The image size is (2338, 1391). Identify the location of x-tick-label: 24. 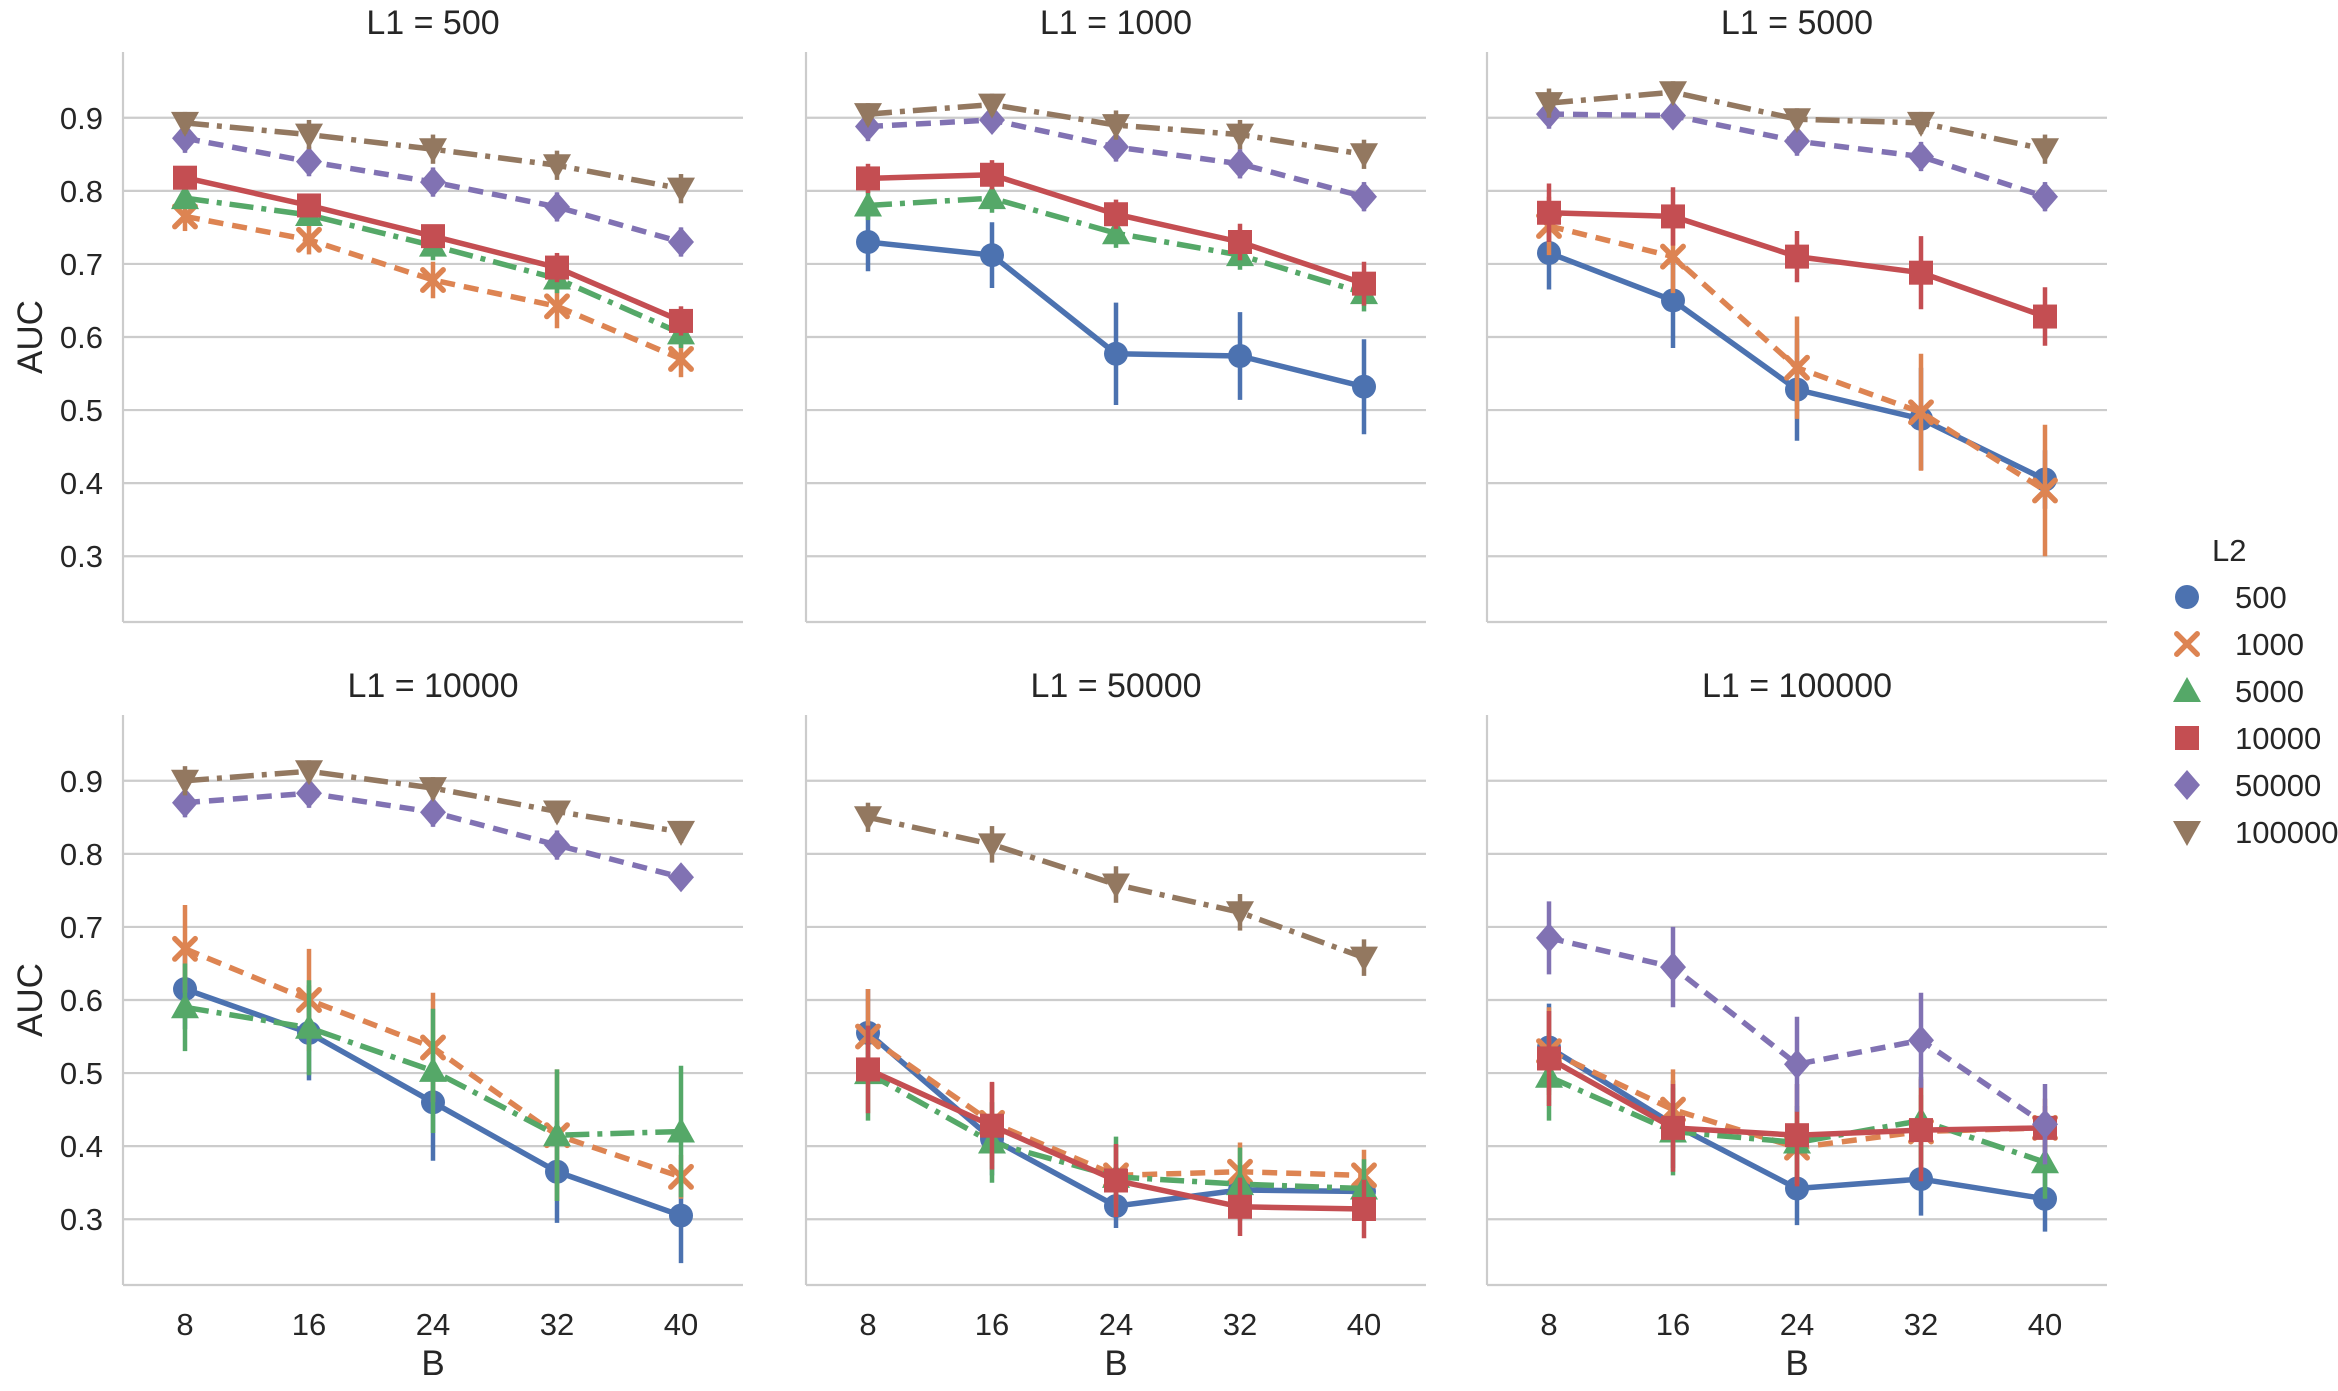
(433, 1324).